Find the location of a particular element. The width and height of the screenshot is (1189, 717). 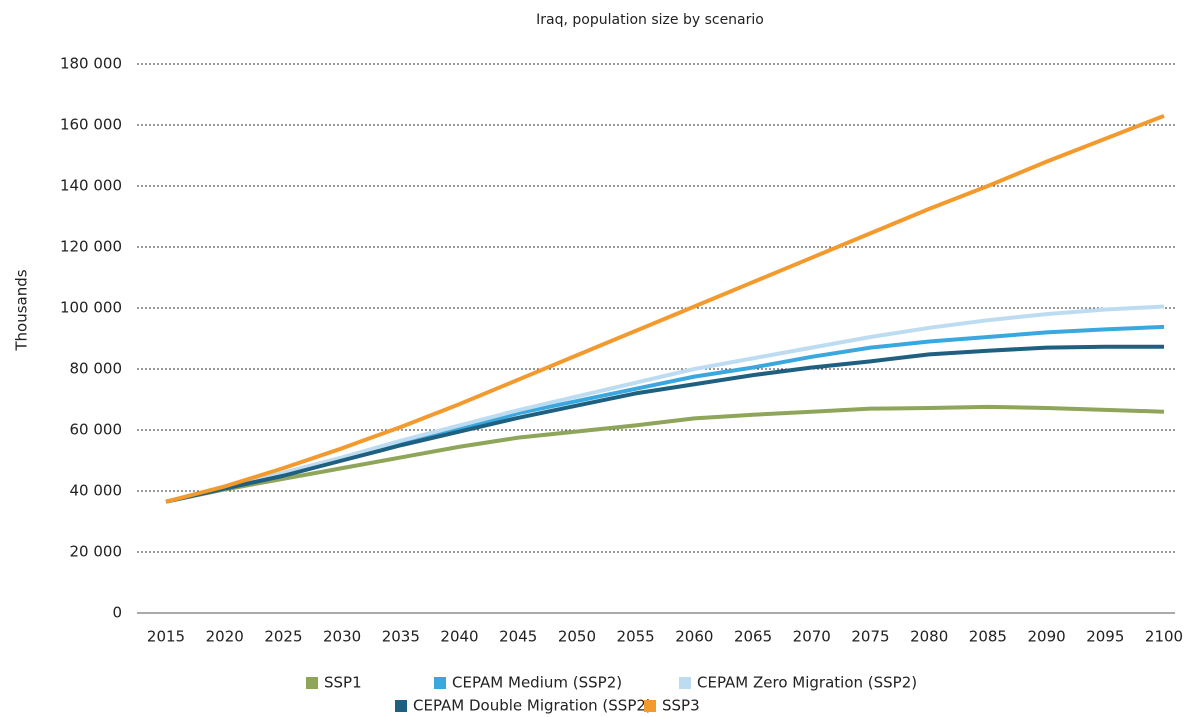

y-tick-label: 100 000 is located at coordinates (91, 308).